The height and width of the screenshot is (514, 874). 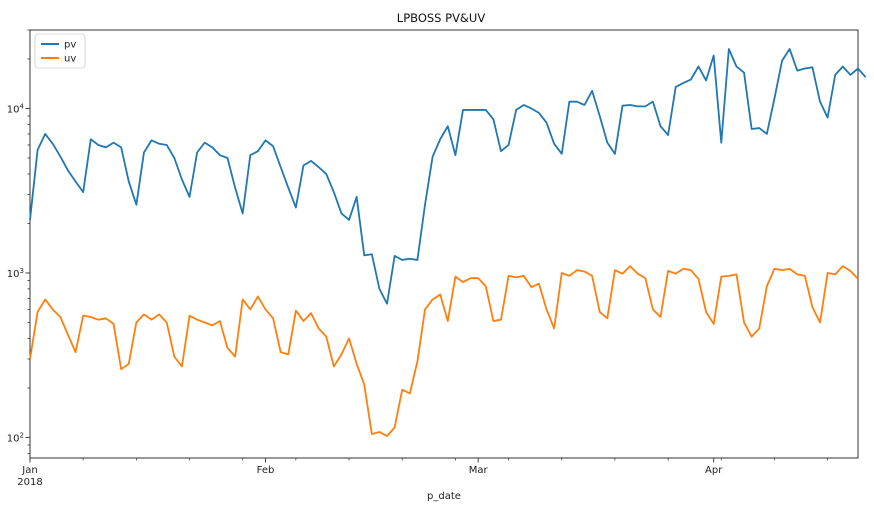 I want to click on x-axis-label: p_date, so click(x=444, y=496).